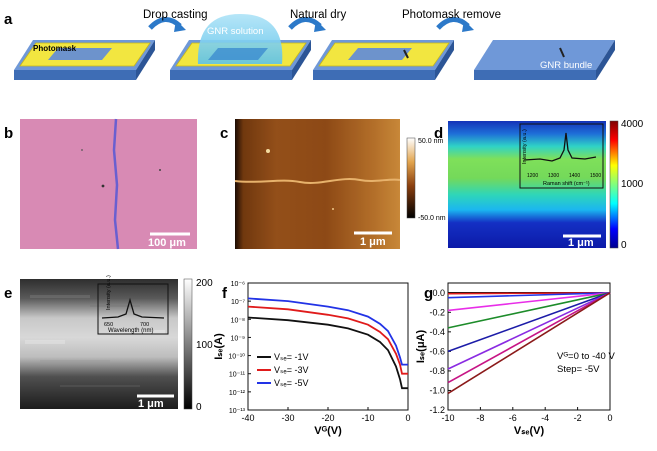 The height and width of the screenshot is (451, 657). Describe the element at coordinates (513, 418) in the screenshot. I see `x-tick-label: -6` at that location.